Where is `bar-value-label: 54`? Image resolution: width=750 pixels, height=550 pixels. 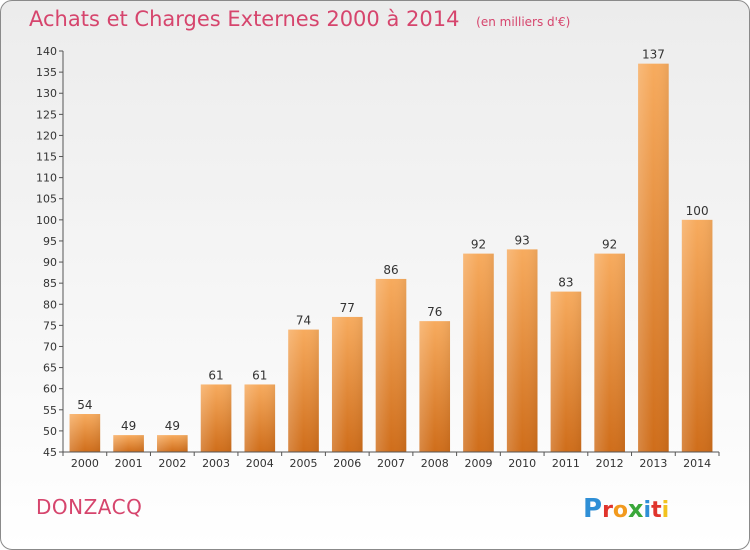
bar-value-label: 54 is located at coordinates (84, 405).